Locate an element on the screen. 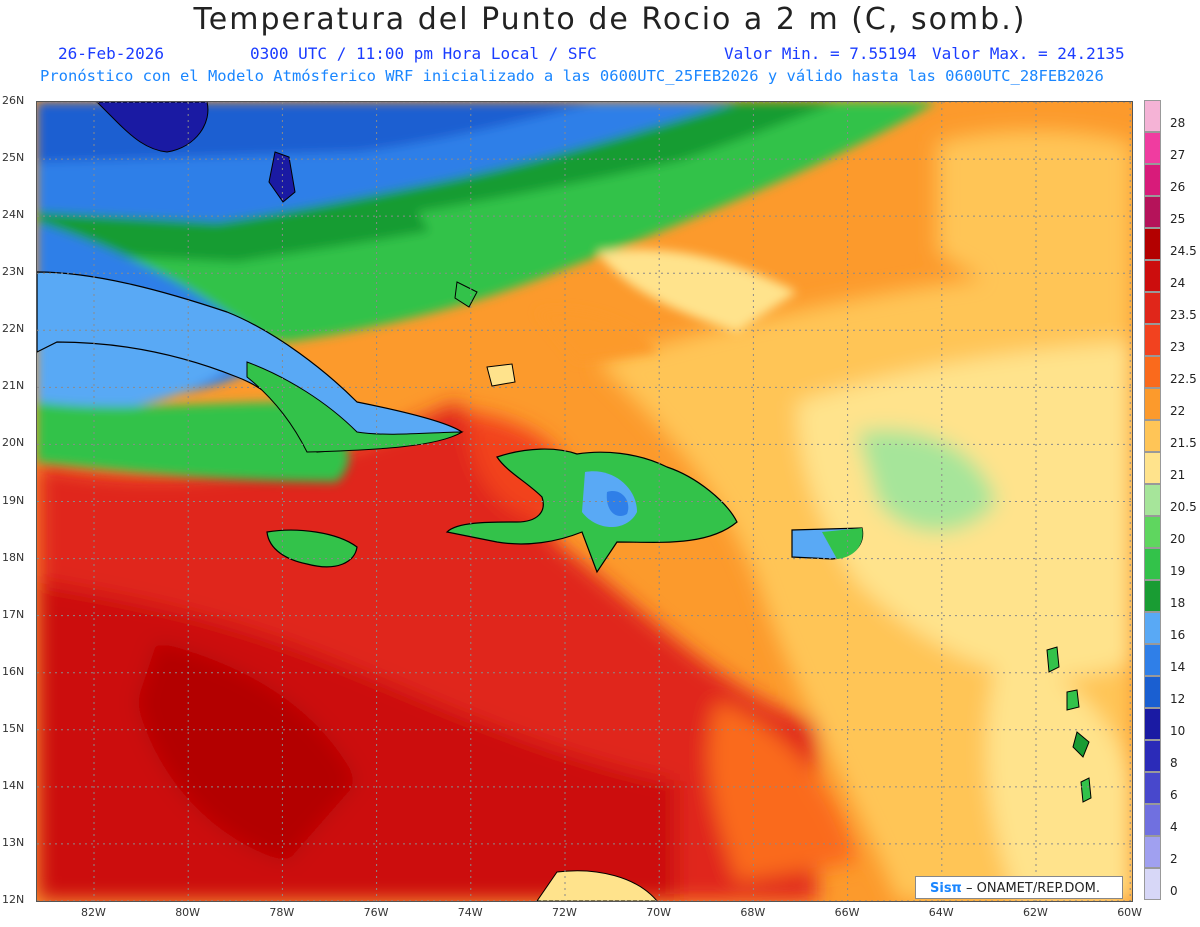  legend-label: 8 is located at coordinates (1174, 763).